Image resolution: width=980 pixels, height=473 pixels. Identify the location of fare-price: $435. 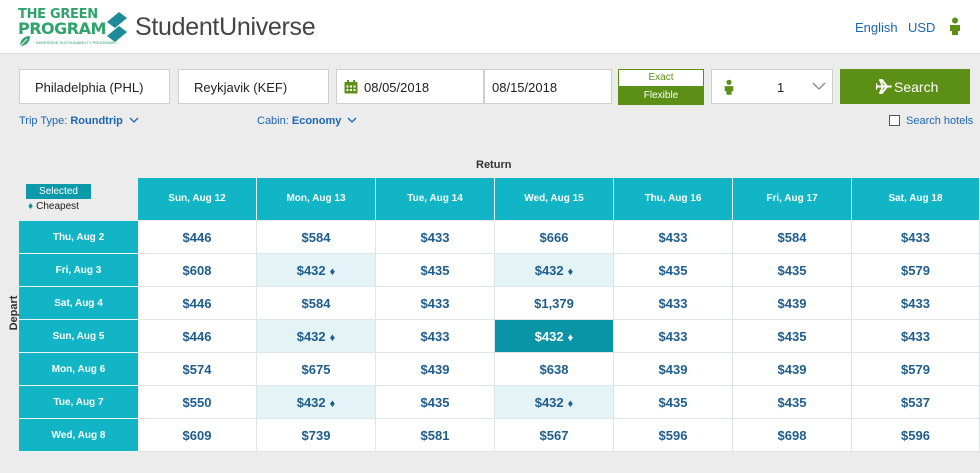
(435, 270).